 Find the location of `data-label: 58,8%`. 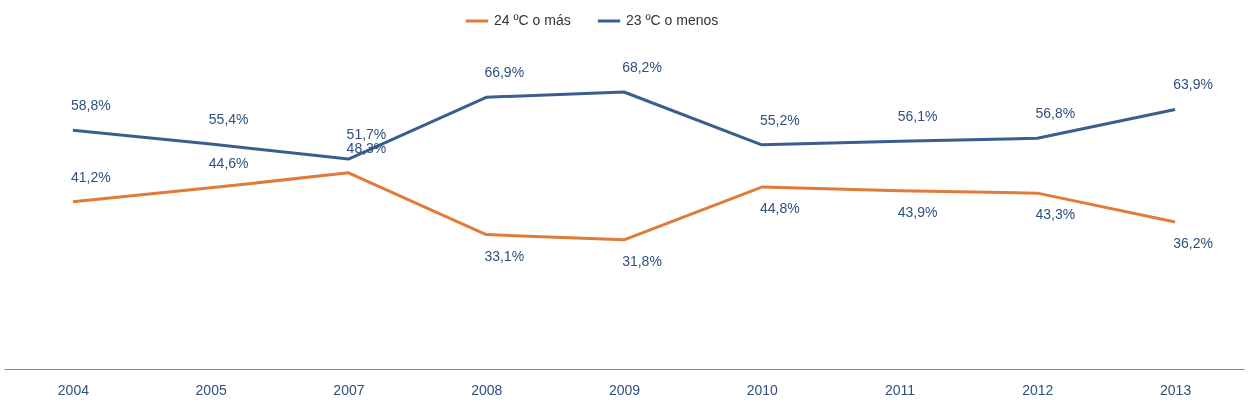

data-label: 58,8% is located at coordinates (91, 105).